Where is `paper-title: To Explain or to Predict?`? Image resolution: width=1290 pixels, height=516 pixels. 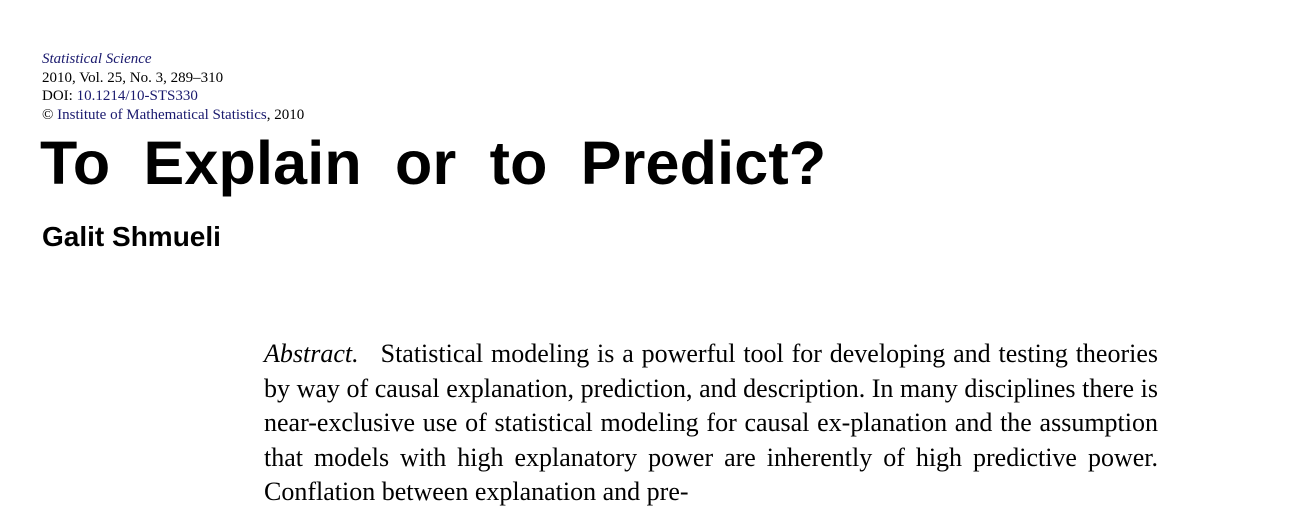
paper-title: To Explain or to Predict? is located at coordinates (433, 163).